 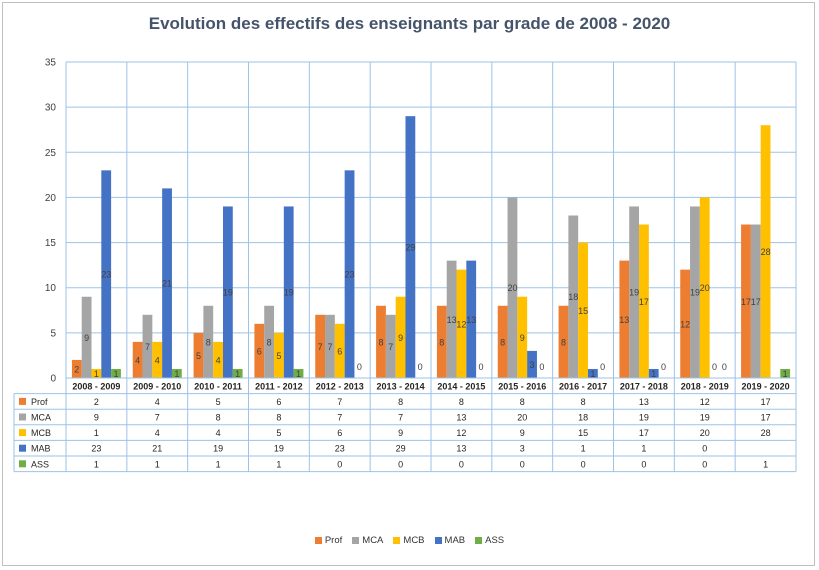 I want to click on table-cell: 4, so click(x=157, y=433).